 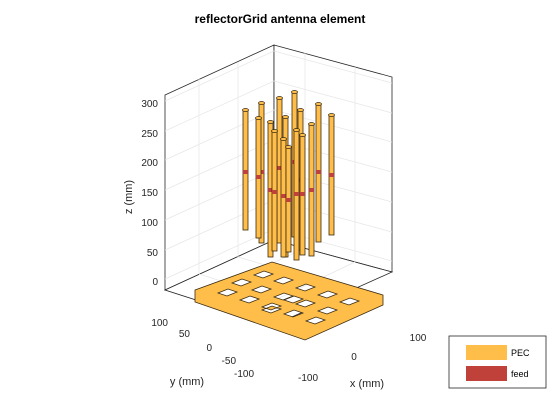 What do you see at coordinates (187, 382) in the screenshot?
I see `y-axis-label: y (mm)` at bounding box center [187, 382].